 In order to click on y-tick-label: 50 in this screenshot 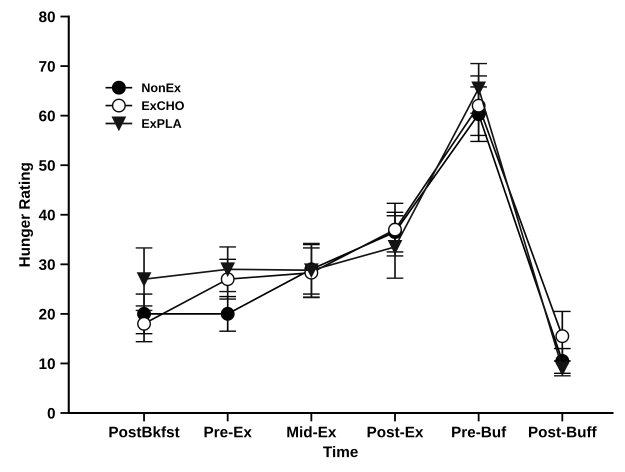, I will do `click(47, 165)`.